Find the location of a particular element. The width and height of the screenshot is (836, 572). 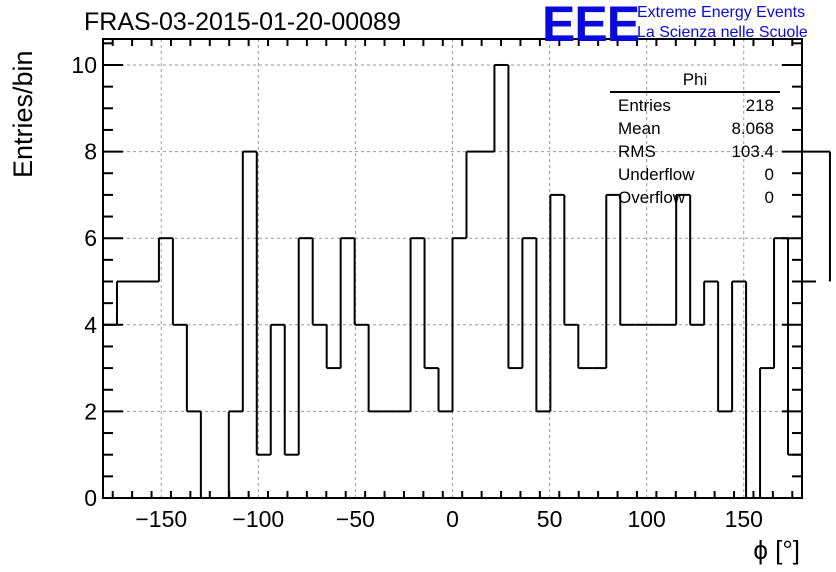

stats-label: Mean is located at coordinates (639, 128).